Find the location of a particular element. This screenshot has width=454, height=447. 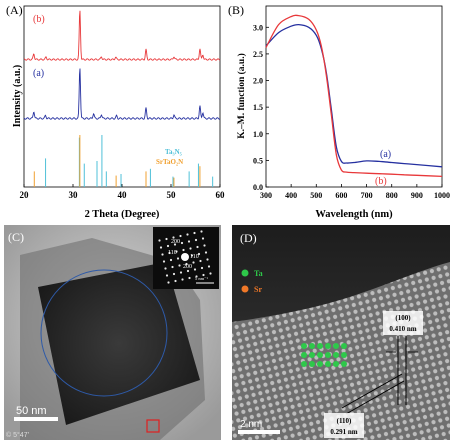

panel-b-y-ticks: 0.0 0.5 1.0 1.5 2.0 2.5 3.0 is located at coordinates (261, 107).